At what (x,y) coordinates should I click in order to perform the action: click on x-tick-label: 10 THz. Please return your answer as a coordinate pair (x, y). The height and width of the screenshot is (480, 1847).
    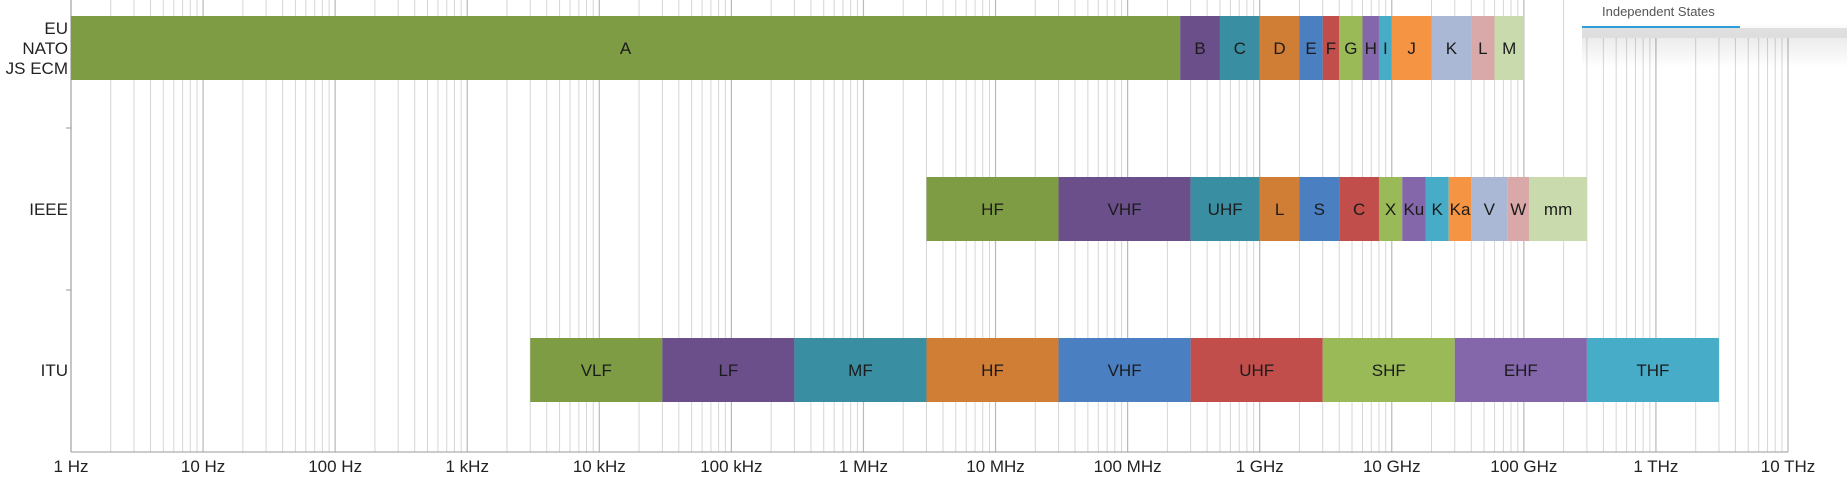
    Looking at the image, I should click on (1788, 466).